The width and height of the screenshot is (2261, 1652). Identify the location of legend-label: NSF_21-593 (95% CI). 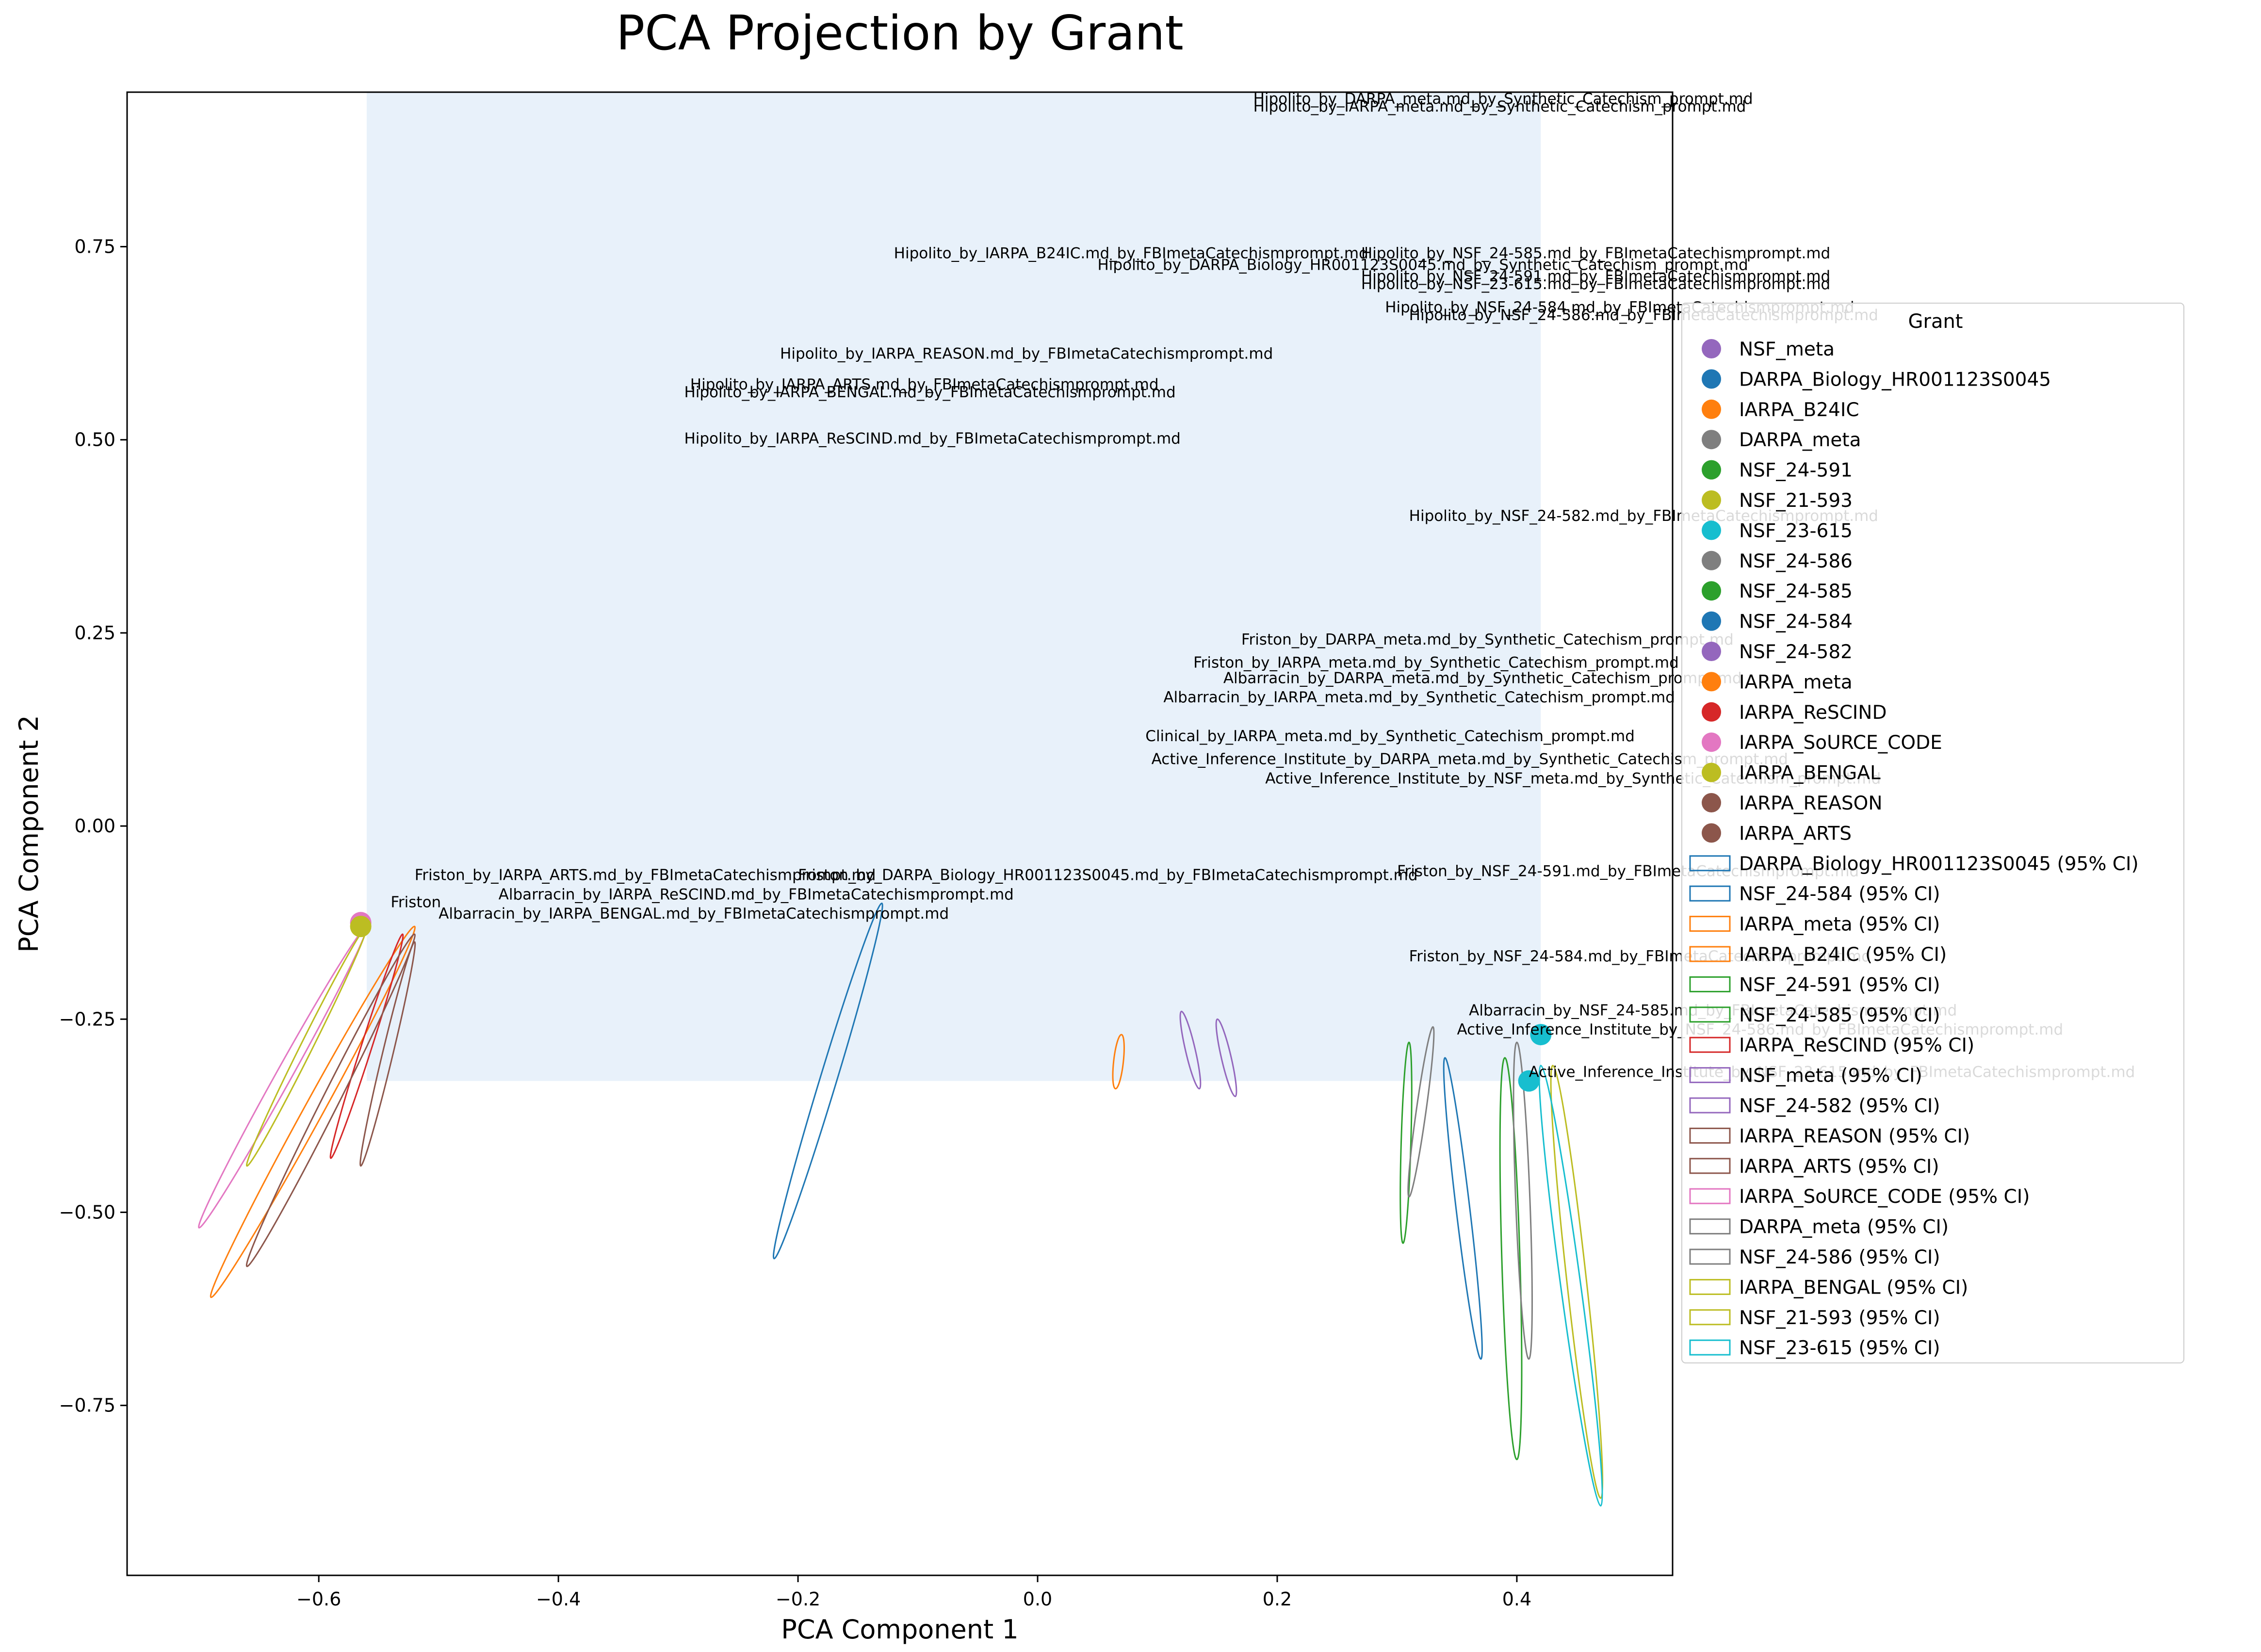
(1840, 1318).